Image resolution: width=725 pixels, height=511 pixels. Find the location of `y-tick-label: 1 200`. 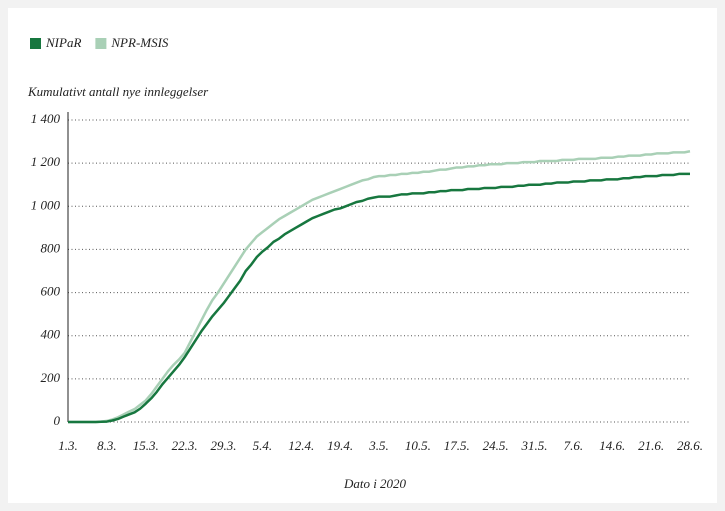

y-tick-label: 1 200 is located at coordinates (46, 161).